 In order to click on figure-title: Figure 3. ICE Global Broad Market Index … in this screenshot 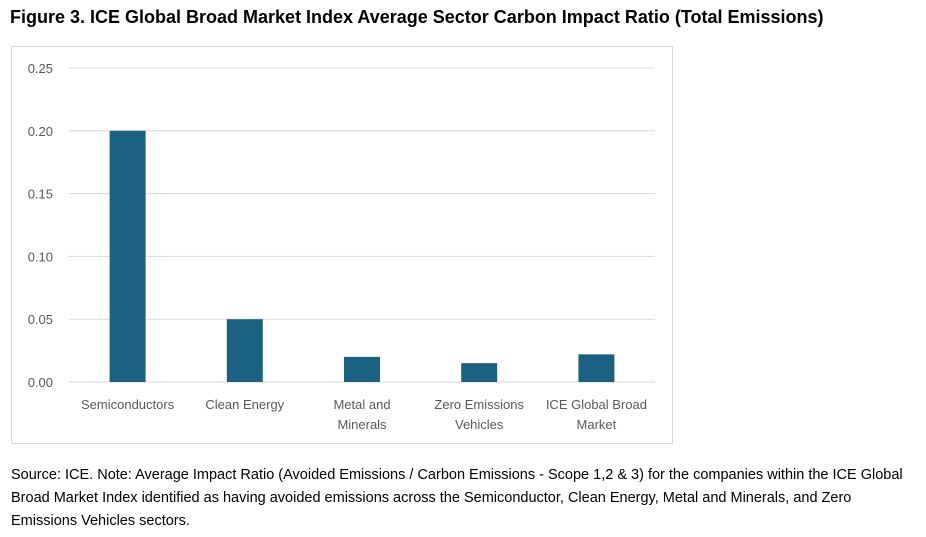, I will do `click(417, 17)`.